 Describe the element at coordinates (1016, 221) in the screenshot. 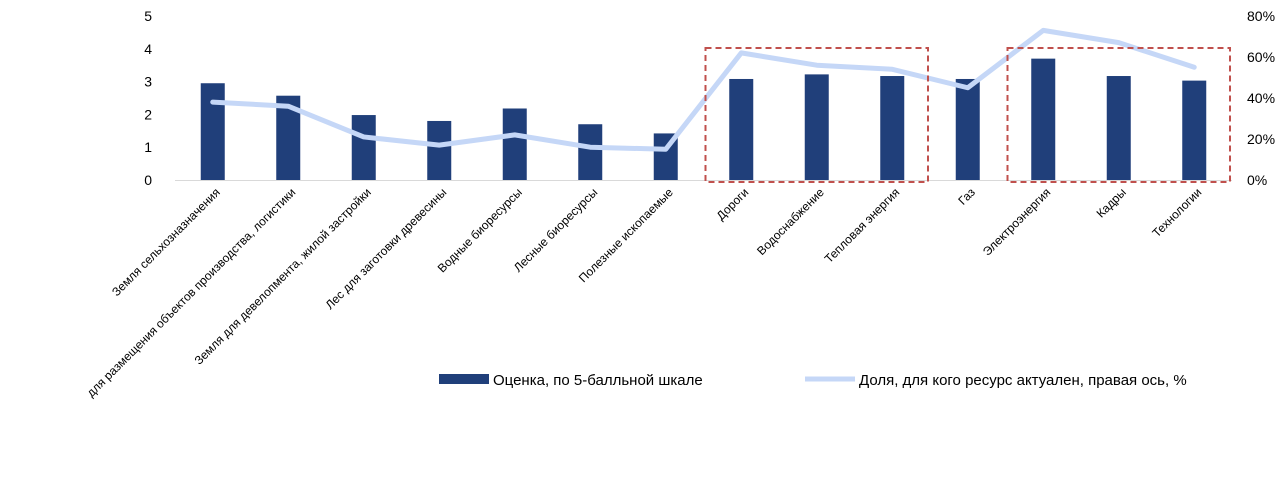

I see `category-label: Электроэнергия` at that location.